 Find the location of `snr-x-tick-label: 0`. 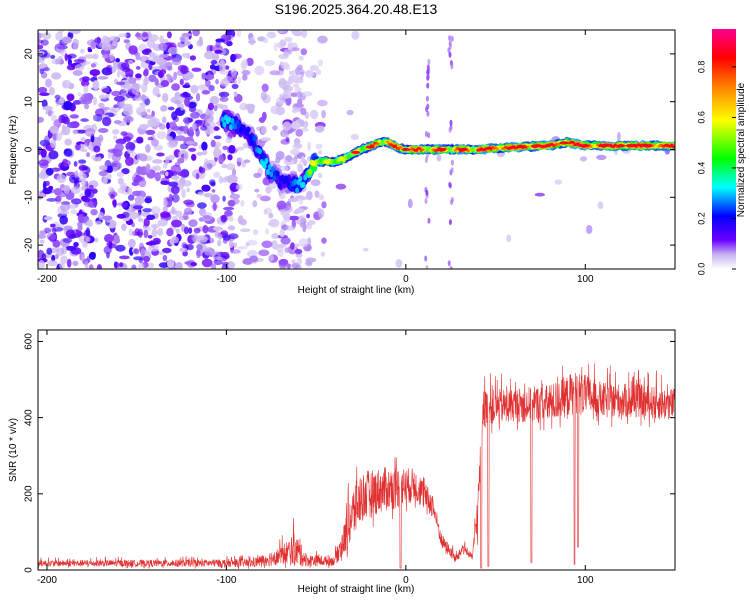

snr-x-tick-label: 0 is located at coordinates (406, 580).